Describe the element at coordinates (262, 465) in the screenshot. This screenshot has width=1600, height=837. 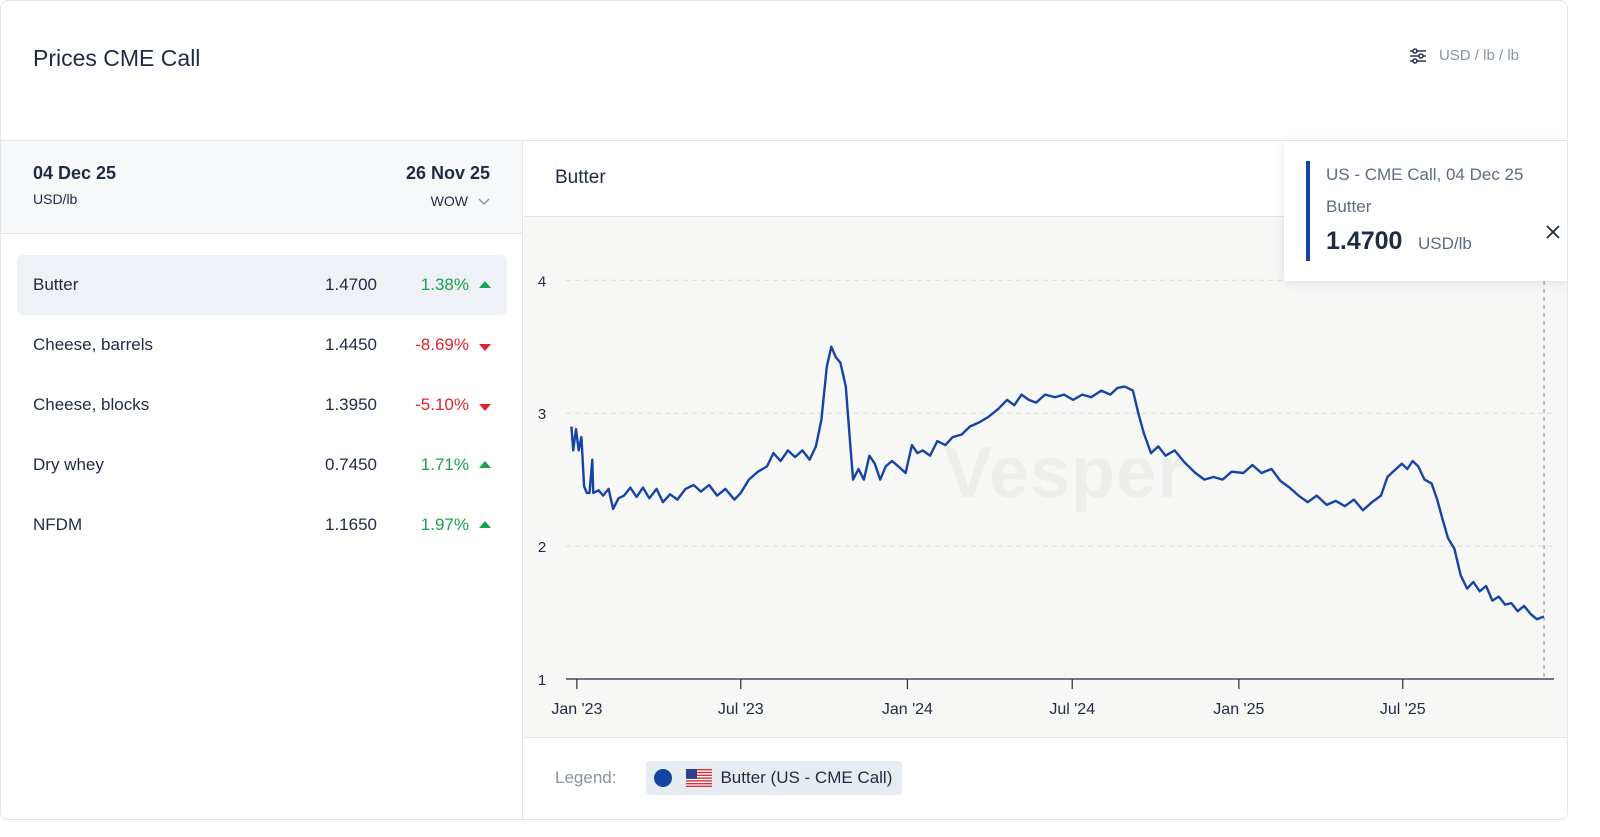
I see `price-row-dry-whey: Dry whey 0.7450 1.71%` at that location.